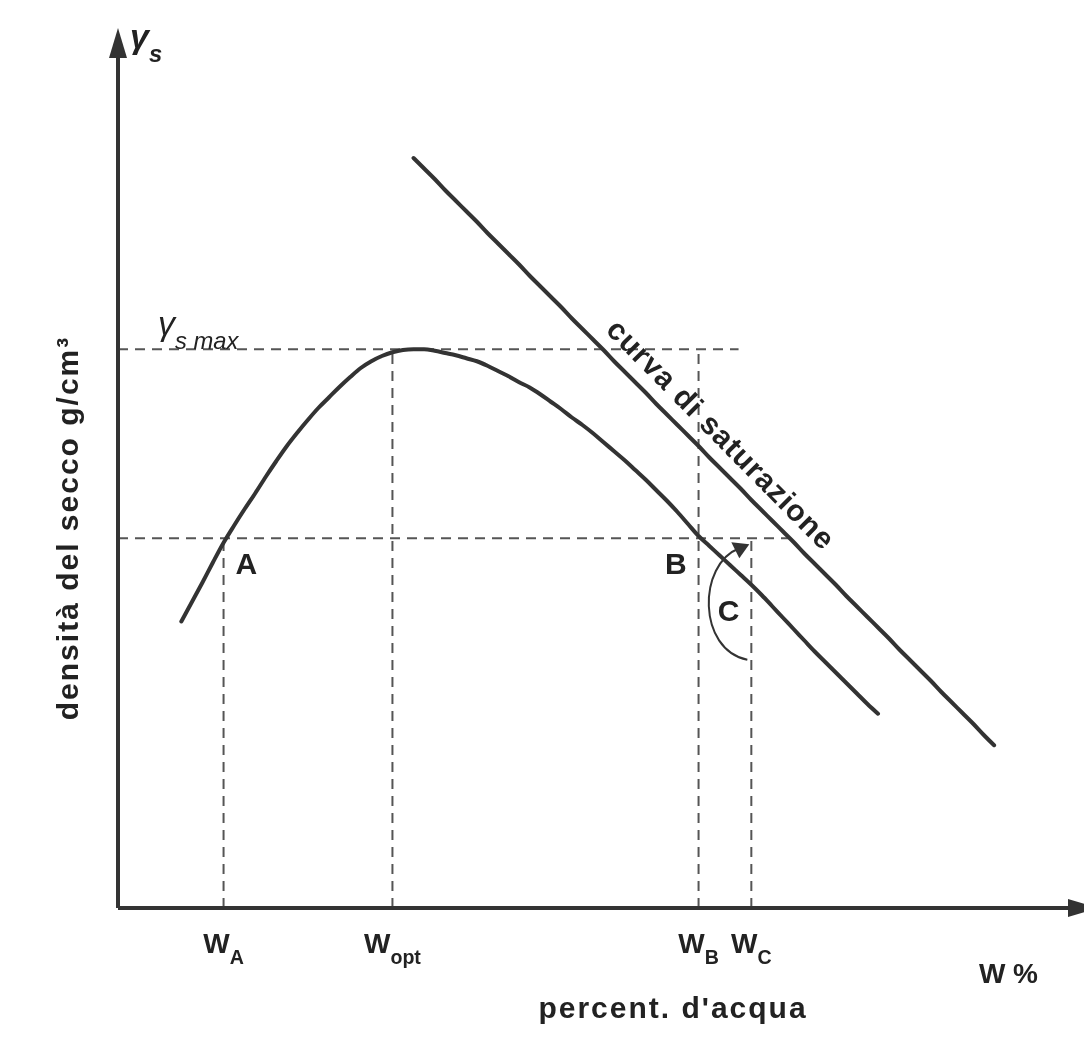  I want to click on annotation: B, so click(675, 564).